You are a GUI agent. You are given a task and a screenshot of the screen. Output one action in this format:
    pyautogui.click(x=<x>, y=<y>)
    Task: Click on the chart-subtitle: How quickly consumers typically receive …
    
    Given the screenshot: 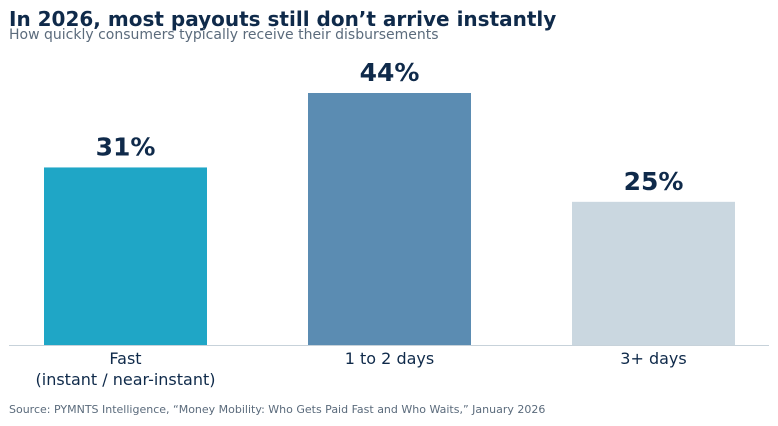 What is the action you would take?
    pyautogui.click(x=224, y=35)
    